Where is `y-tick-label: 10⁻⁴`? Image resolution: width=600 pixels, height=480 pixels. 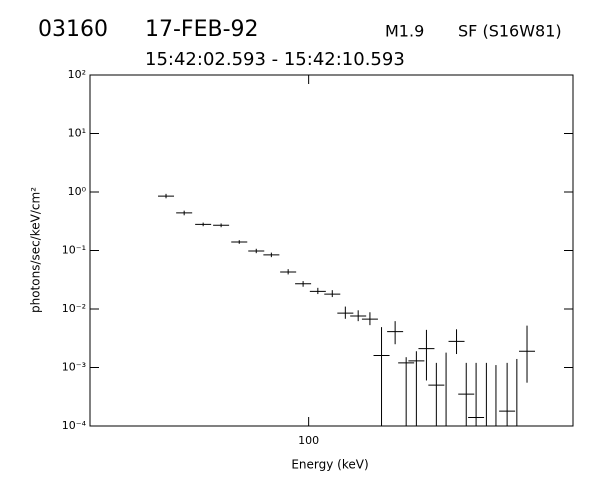
y-tick-label: 10⁻⁴ is located at coordinates (74, 425).